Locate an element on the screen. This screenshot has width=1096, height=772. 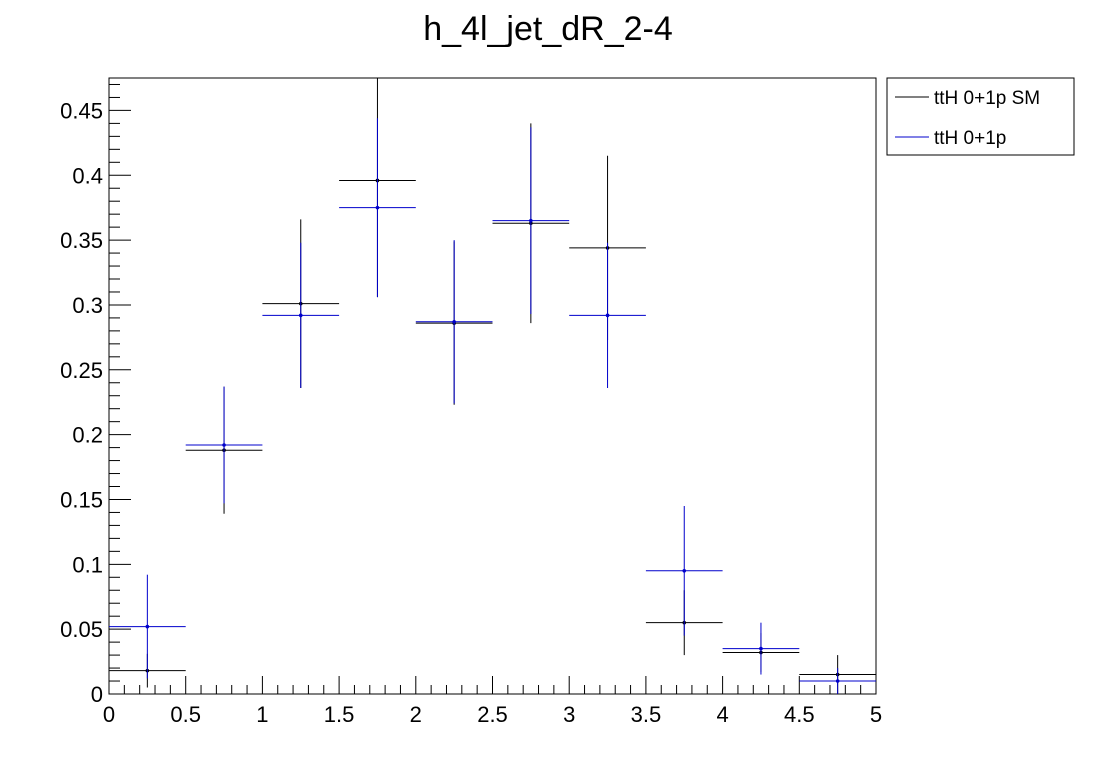
legend-box is located at coordinates (980, 116).